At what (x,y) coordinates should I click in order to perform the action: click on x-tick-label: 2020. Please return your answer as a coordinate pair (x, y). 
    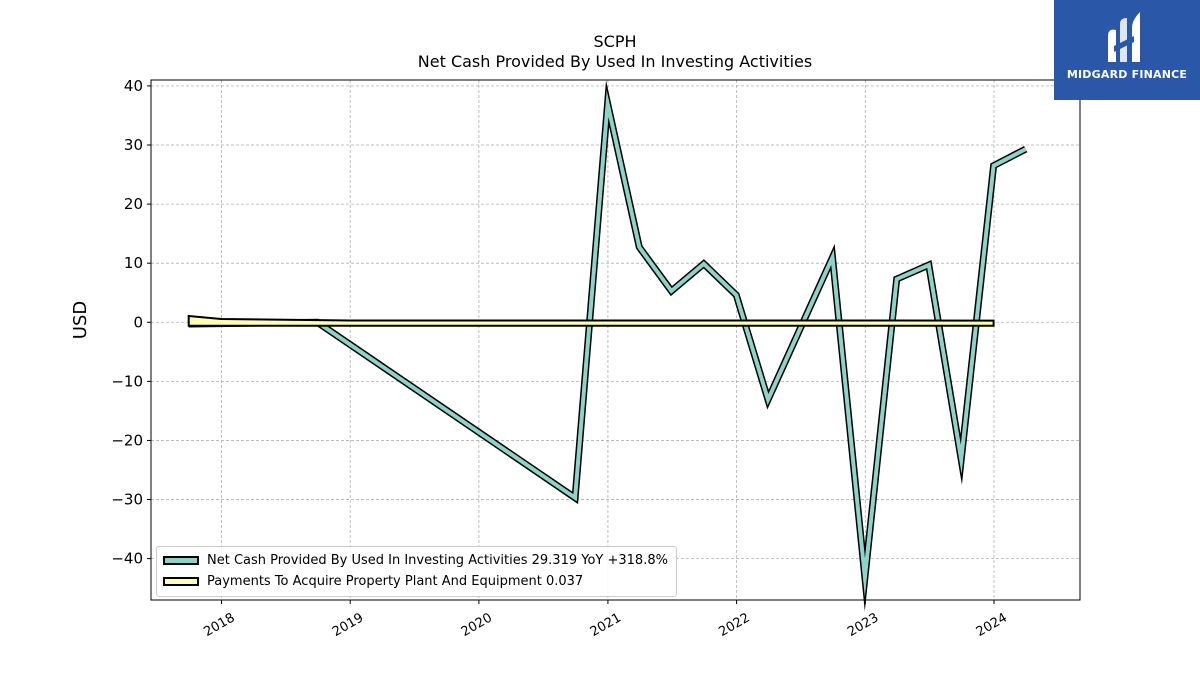
    Looking at the image, I should click on (477, 625).